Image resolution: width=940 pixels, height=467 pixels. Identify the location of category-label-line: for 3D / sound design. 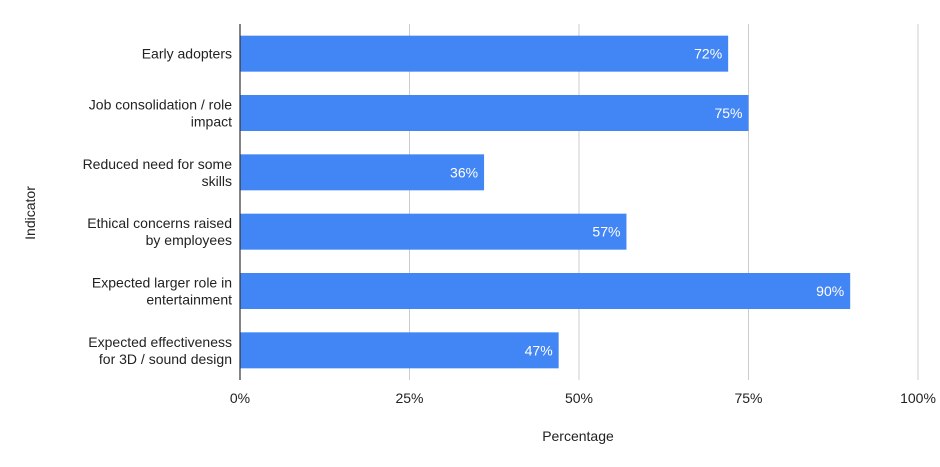
(165, 359).